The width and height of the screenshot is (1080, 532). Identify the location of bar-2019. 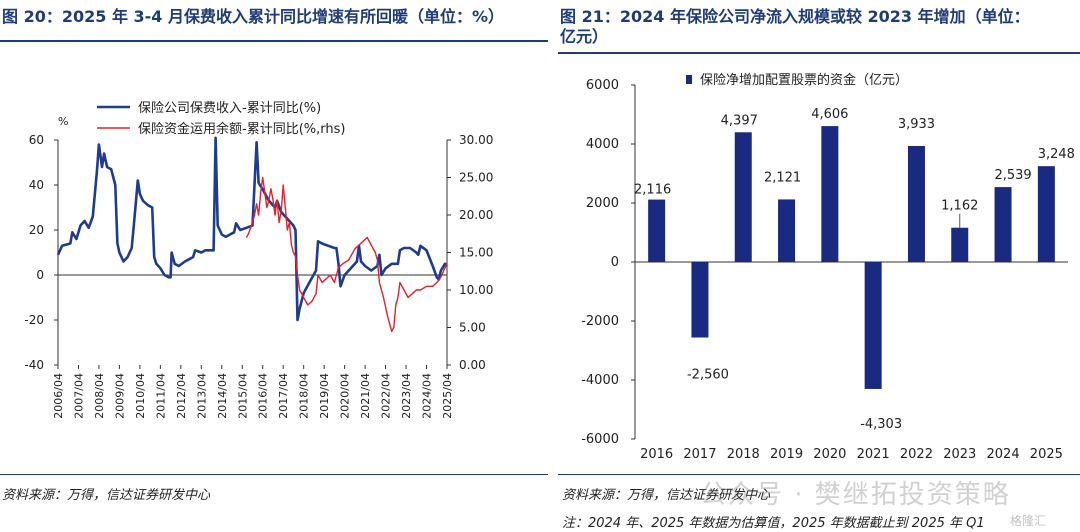
(787, 230).